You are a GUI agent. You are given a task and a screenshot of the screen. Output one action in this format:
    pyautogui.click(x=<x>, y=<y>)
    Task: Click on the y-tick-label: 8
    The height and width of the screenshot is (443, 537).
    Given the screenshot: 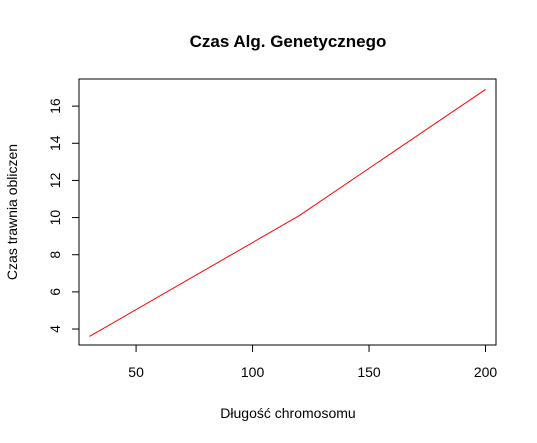 What is the action you would take?
    pyautogui.click(x=55, y=255)
    